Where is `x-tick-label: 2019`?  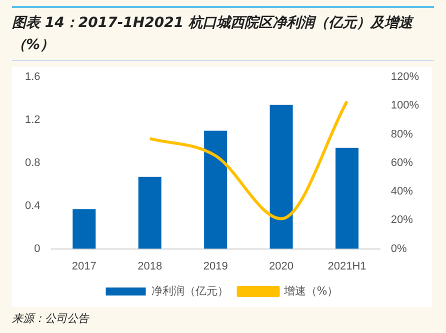
x-tick-label: 2019 is located at coordinates (215, 266).